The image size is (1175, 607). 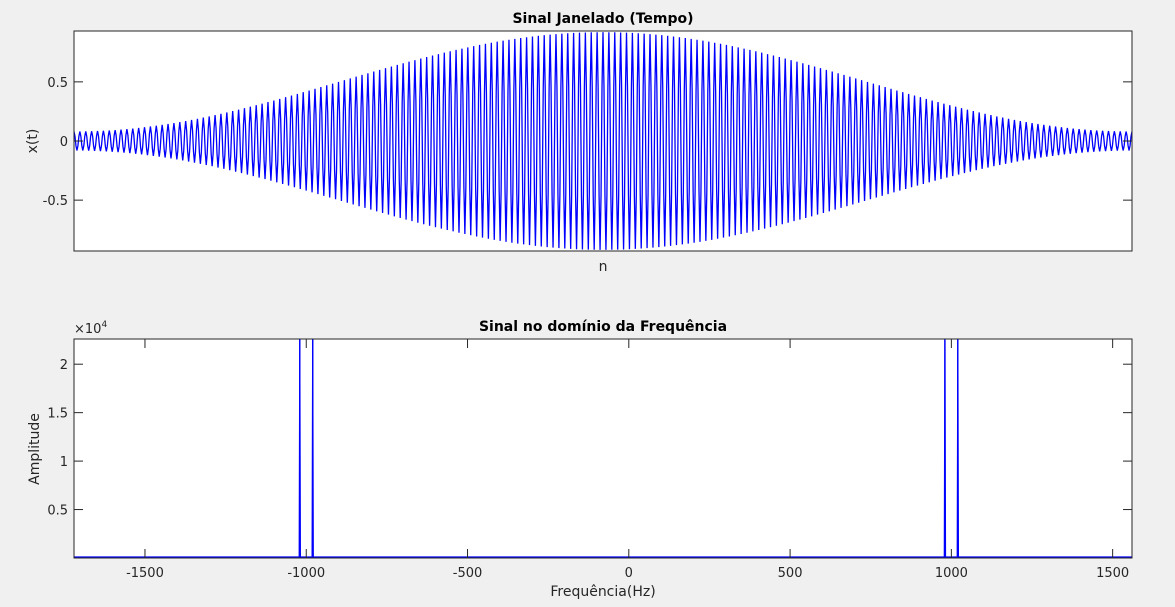 I want to click on freq-y-tick-label: 0.5, so click(x=57, y=511).